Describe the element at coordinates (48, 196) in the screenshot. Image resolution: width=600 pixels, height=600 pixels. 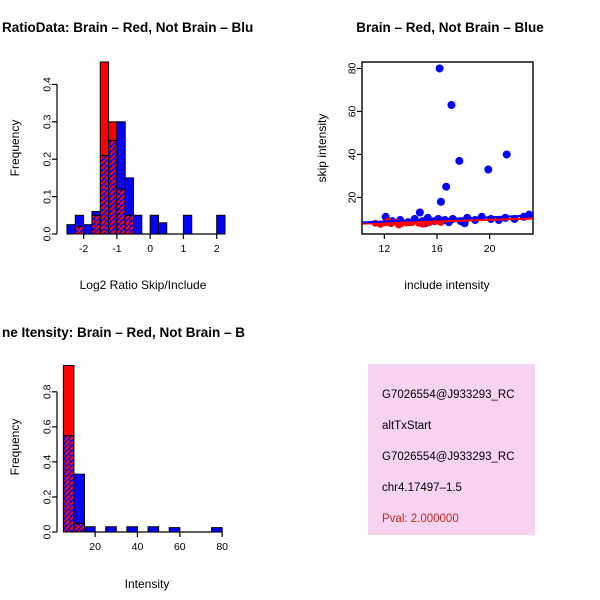
I see `y-tick-label: 0.1` at that location.